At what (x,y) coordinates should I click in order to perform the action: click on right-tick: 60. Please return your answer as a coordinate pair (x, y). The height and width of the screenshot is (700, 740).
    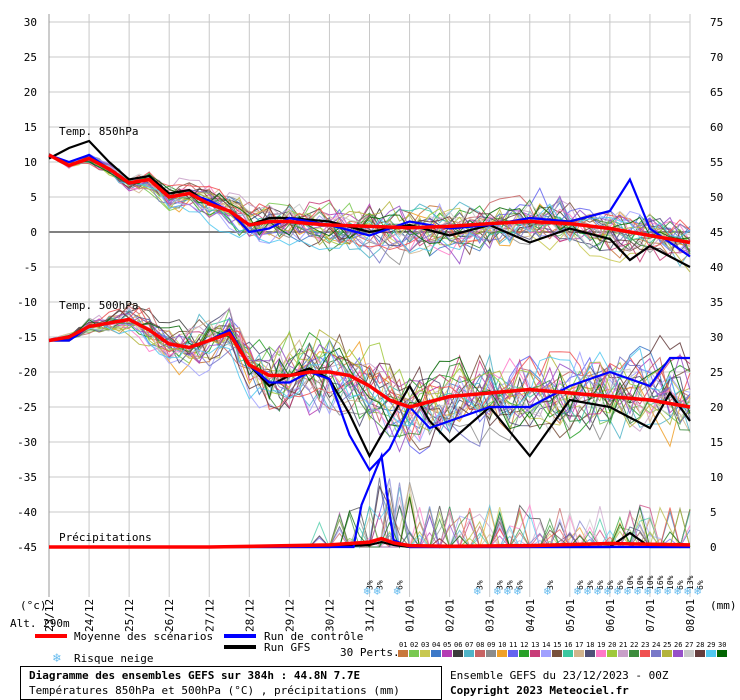
    Looking at the image, I should click on (716, 127).